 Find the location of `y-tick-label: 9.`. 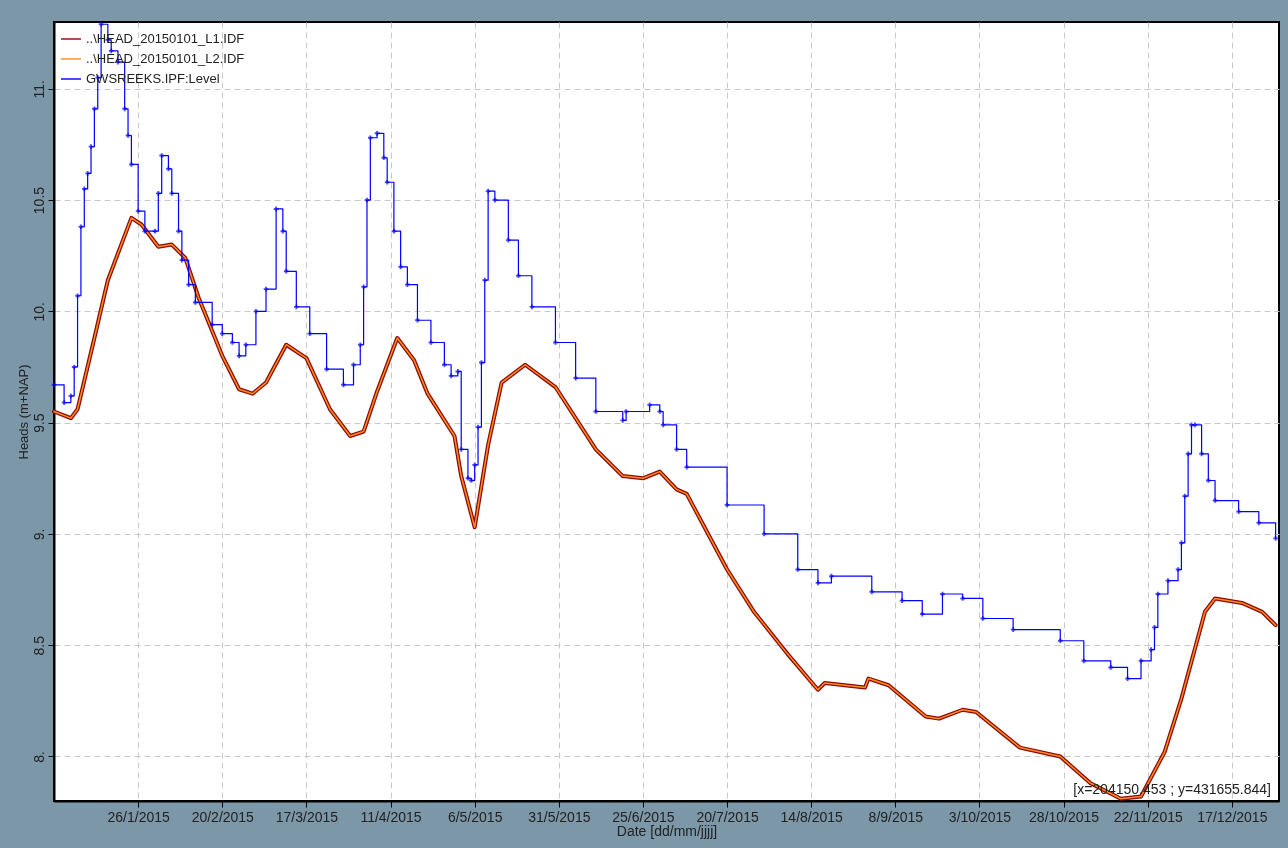

y-tick-label: 9. is located at coordinates (38, 534).